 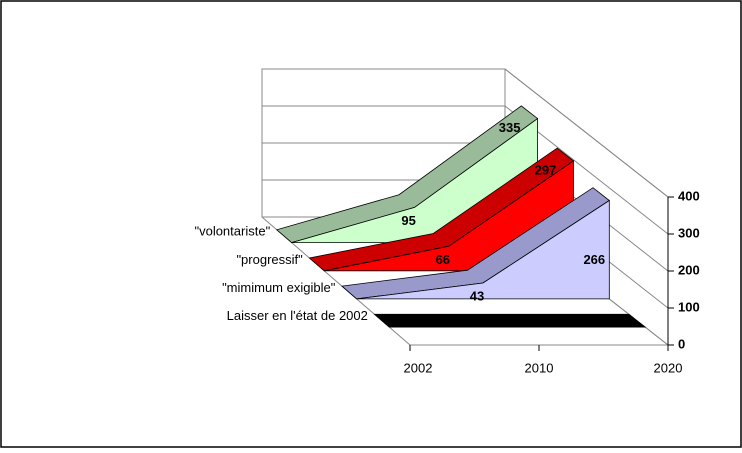 I want to click on z-tick-label: 400, so click(x=689, y=195).